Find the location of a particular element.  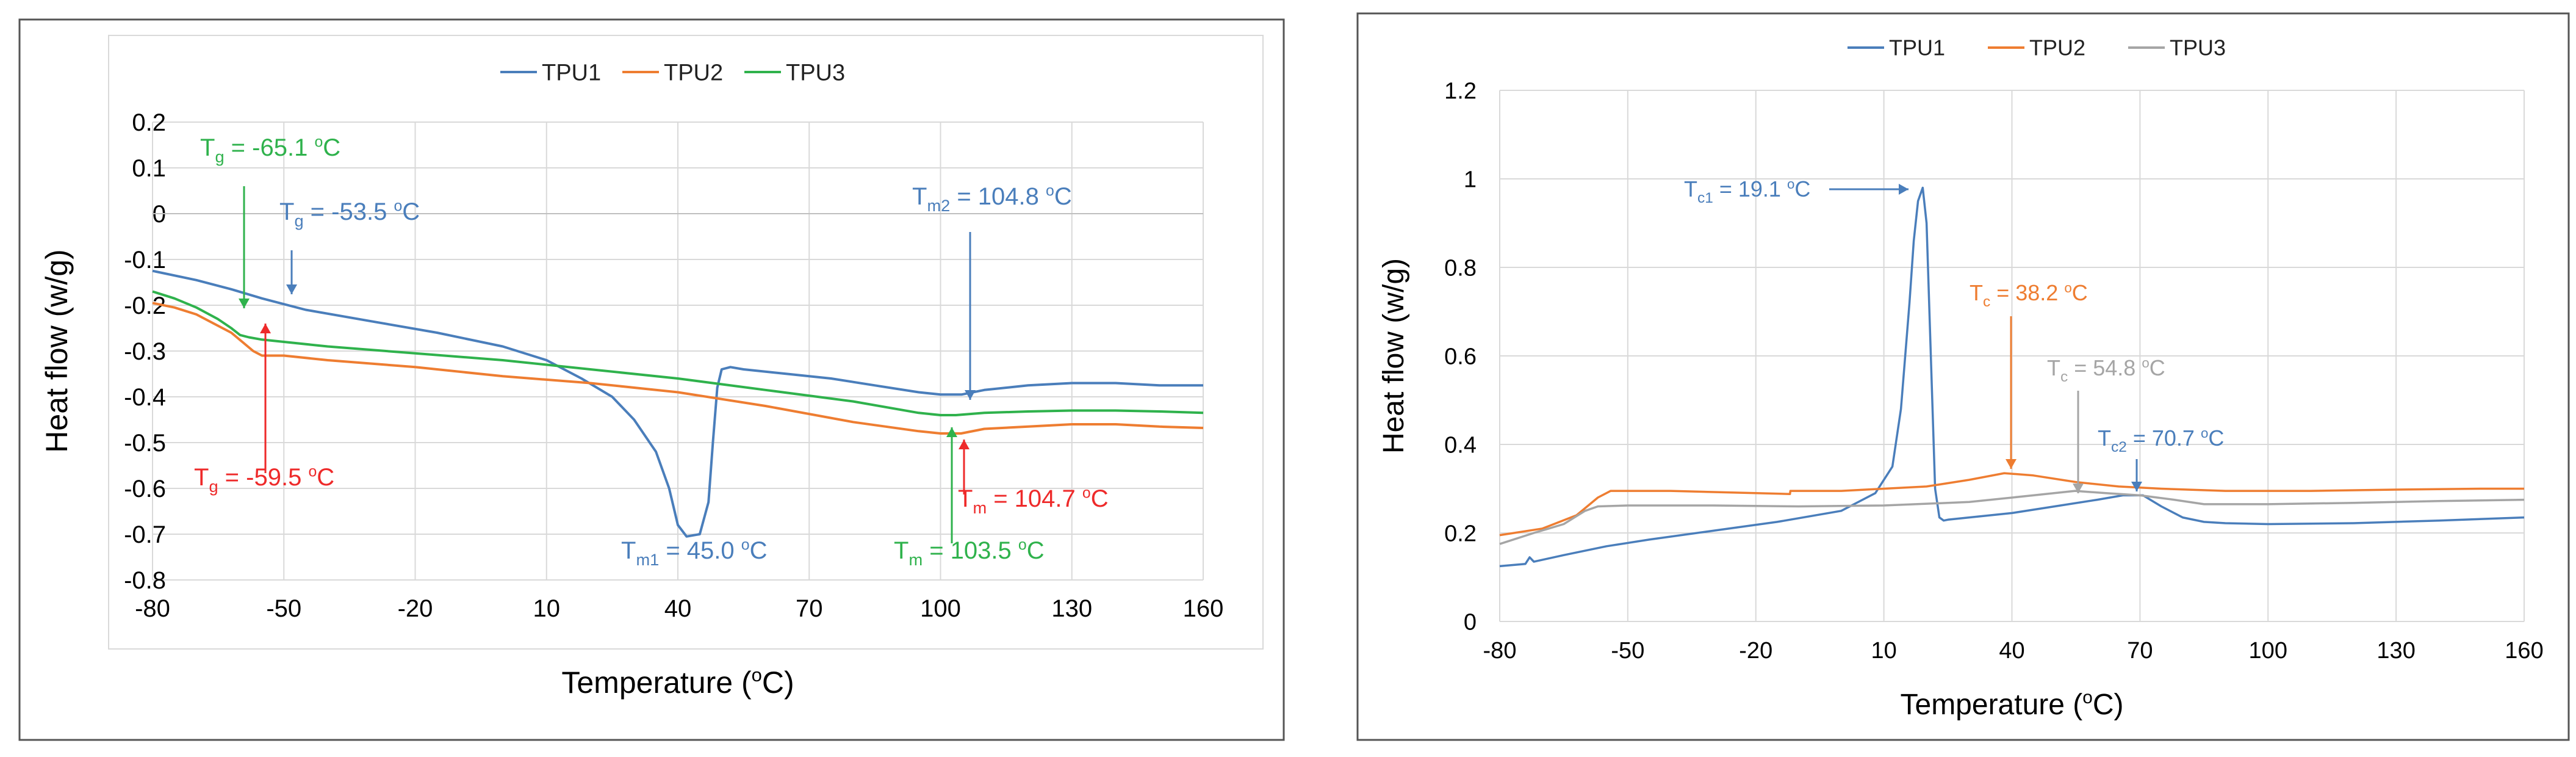

y-tick-label: 0.8 is located at coordinates (1460, 268).